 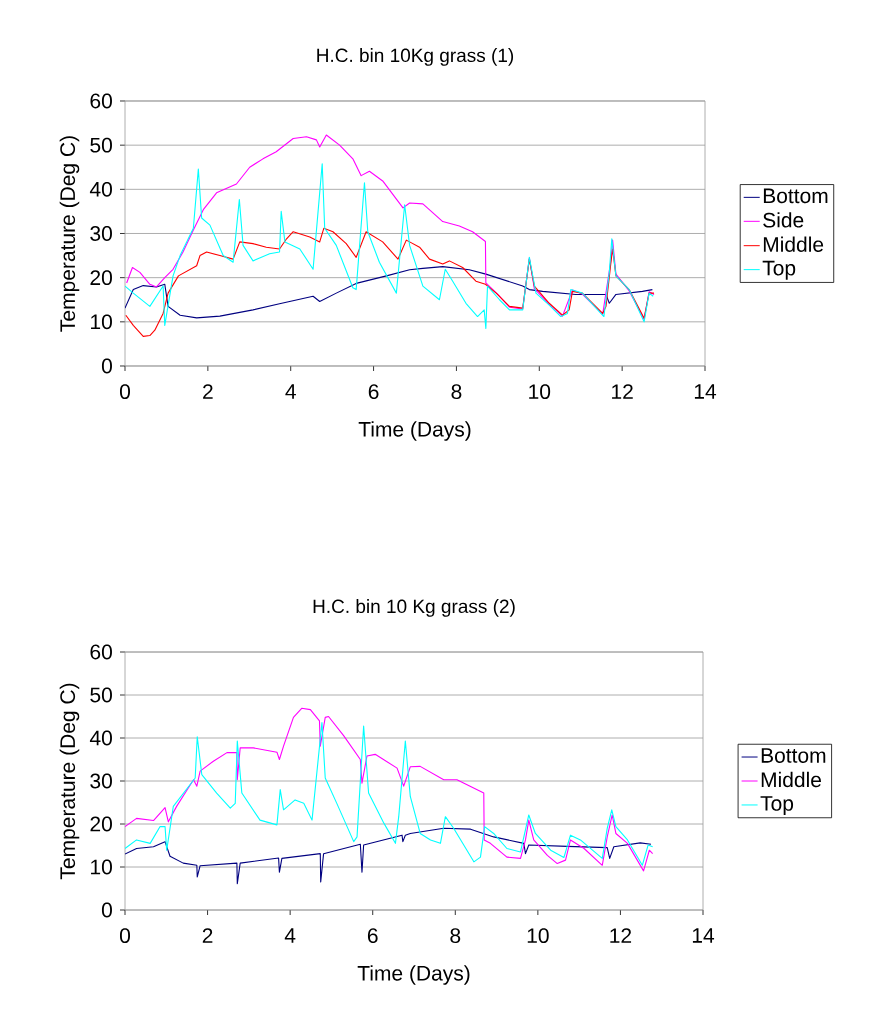 I want to click on chart-title: H.C. bin 10Kg grass (1), so click(x=415, y=57).